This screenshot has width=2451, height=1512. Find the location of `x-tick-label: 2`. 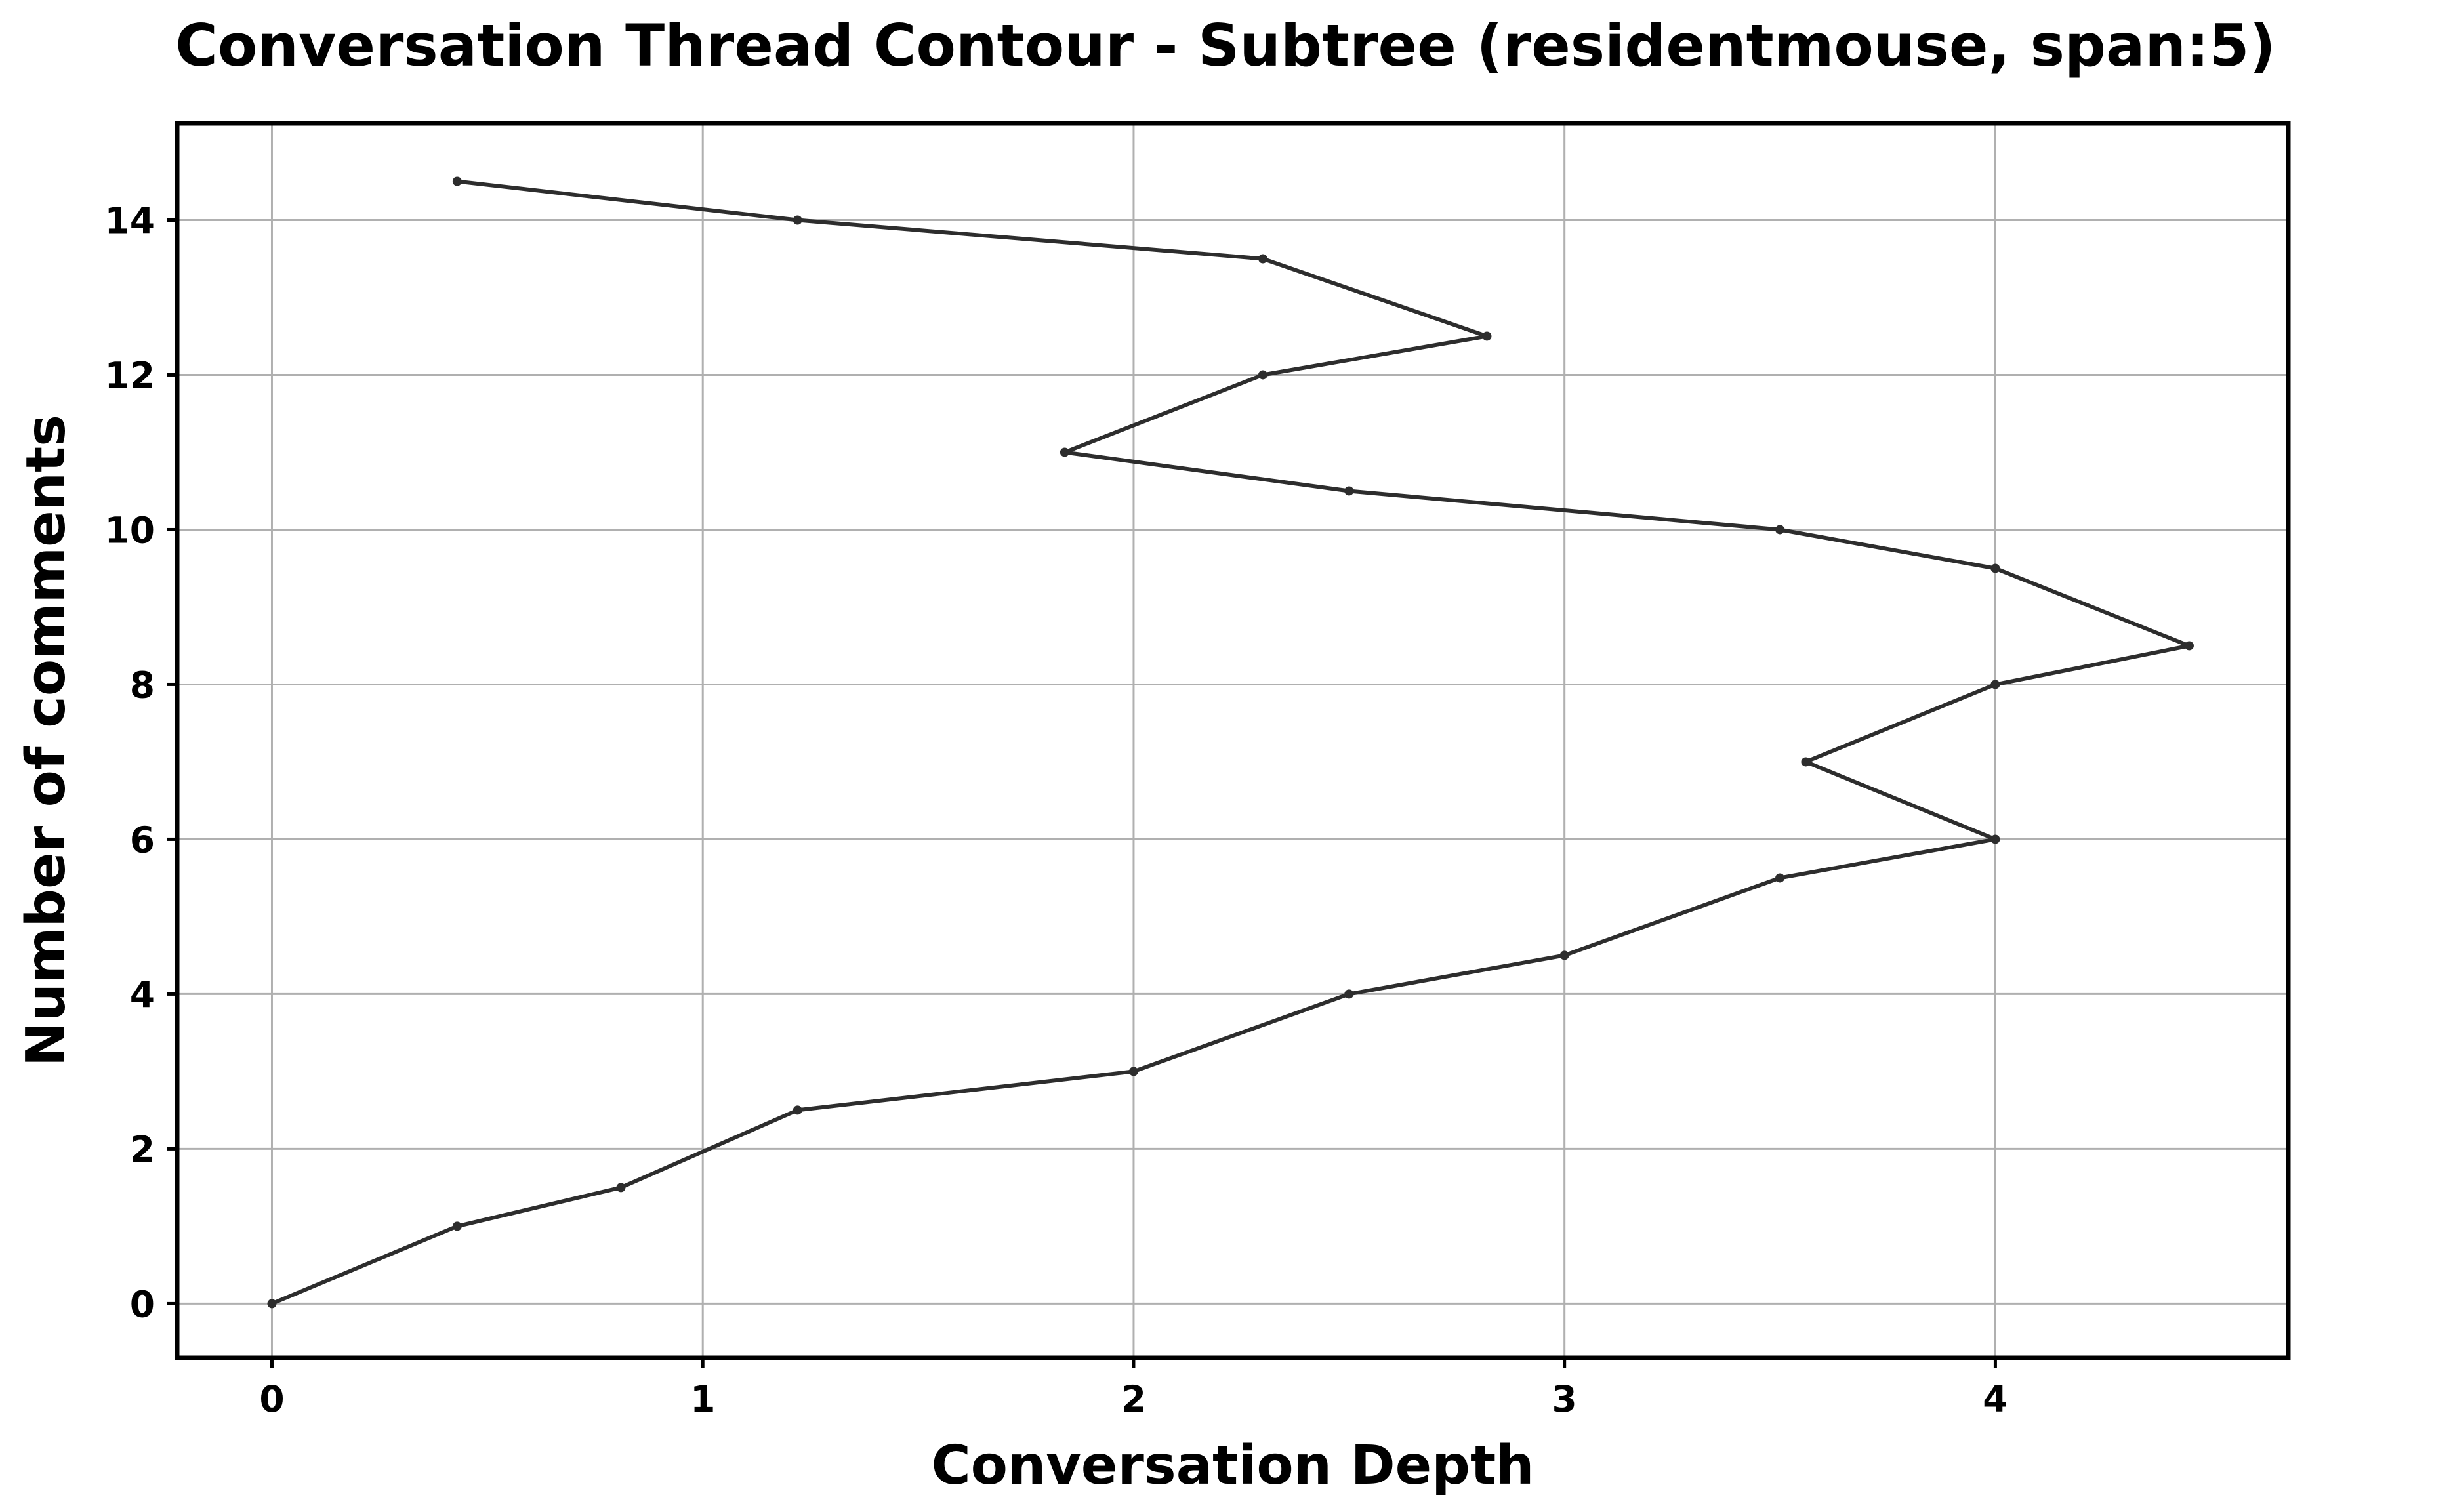

x-tick-label: 2 is located at coordinates (1133, 1399).